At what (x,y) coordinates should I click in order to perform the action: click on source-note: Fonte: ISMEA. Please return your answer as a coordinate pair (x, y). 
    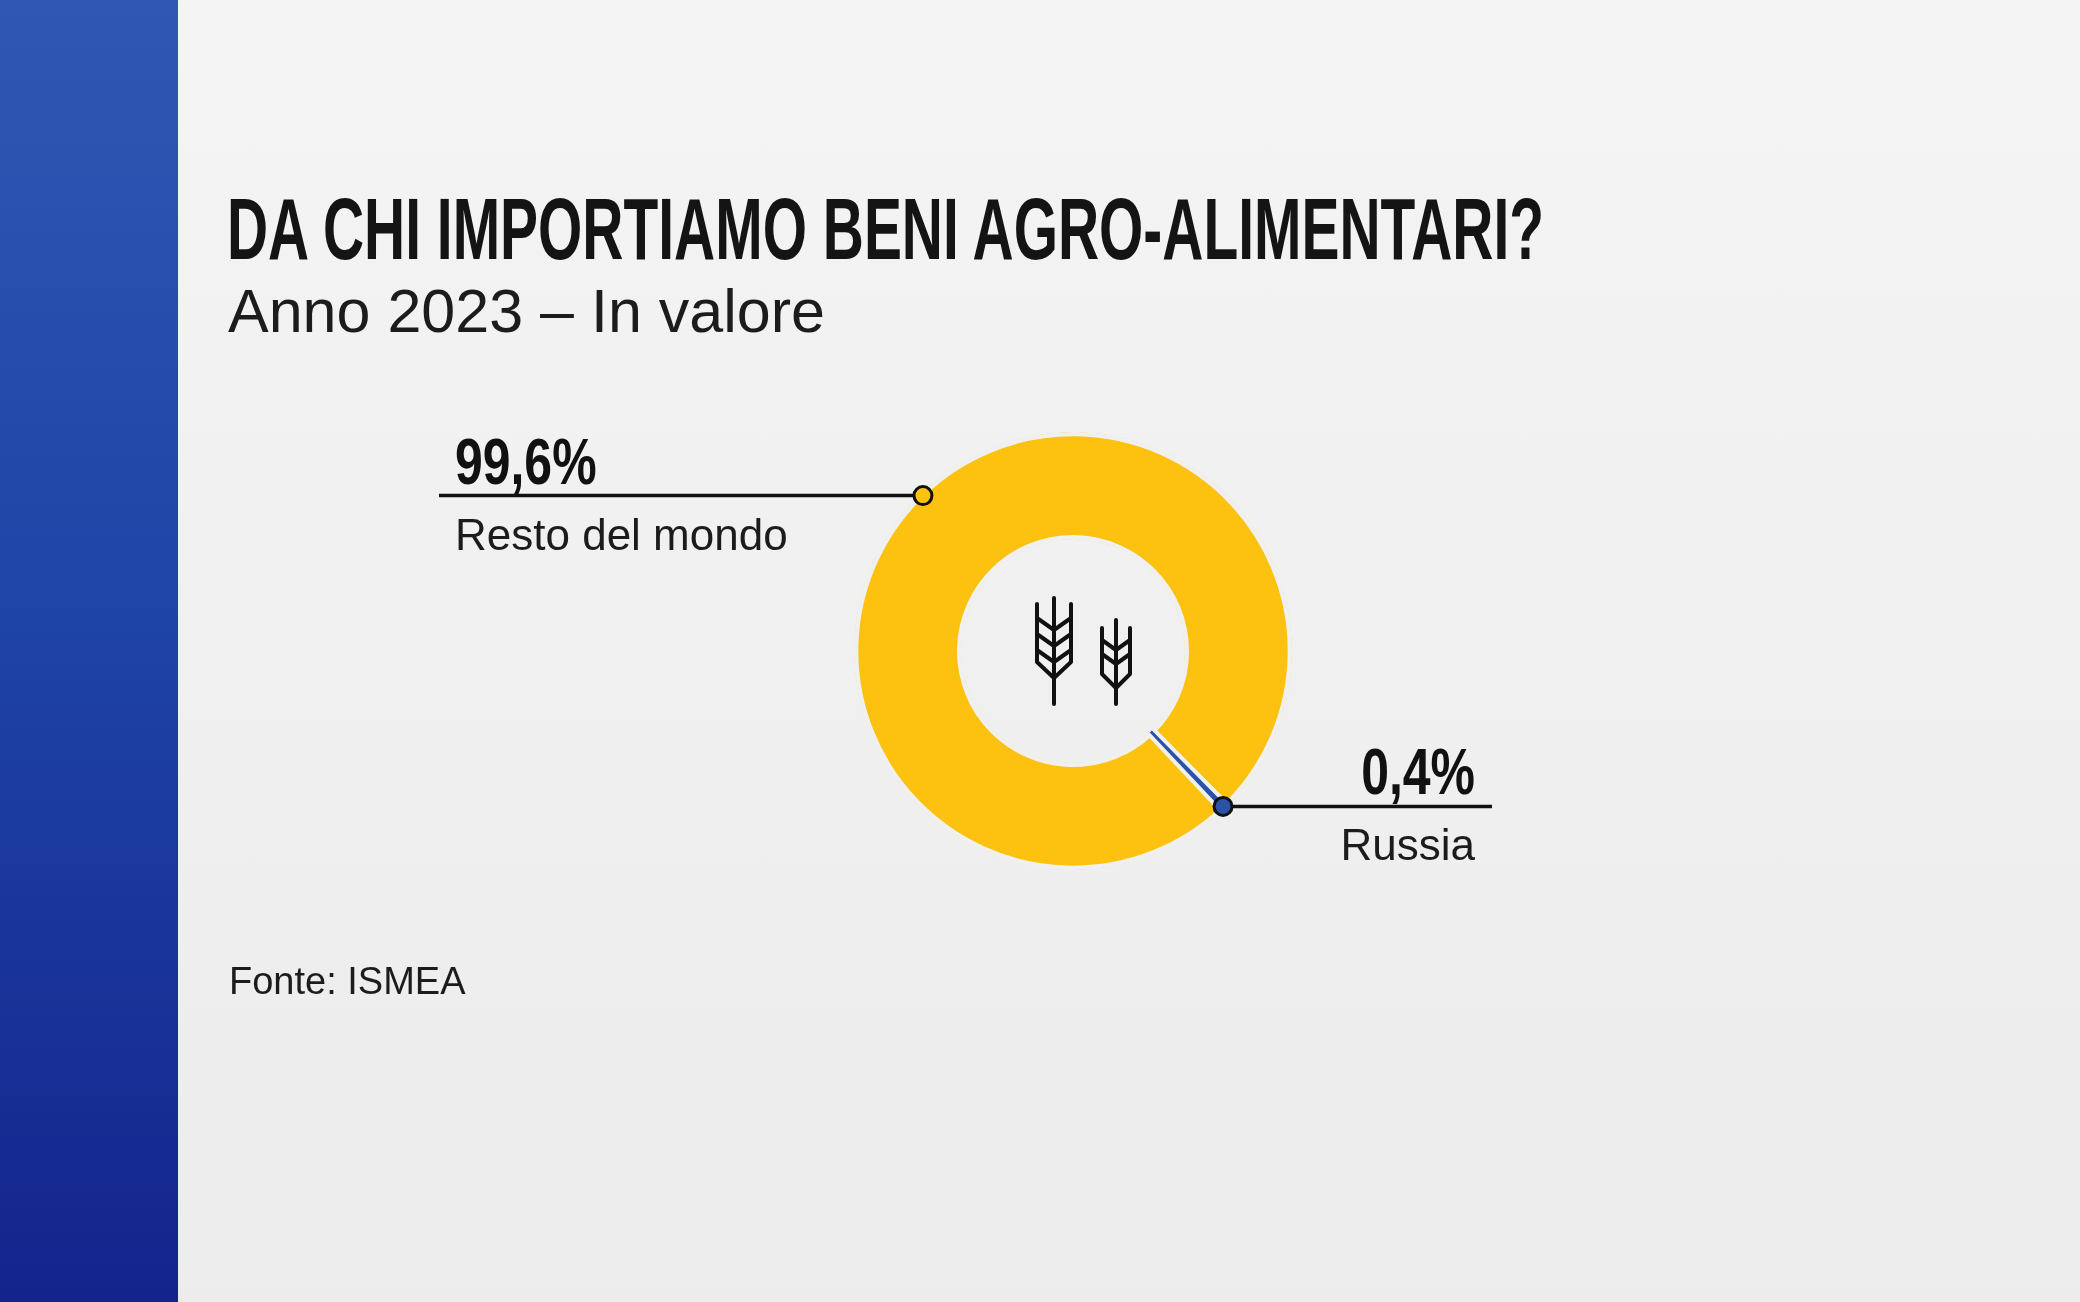
    Looking at the image, I should click on (347, 981).